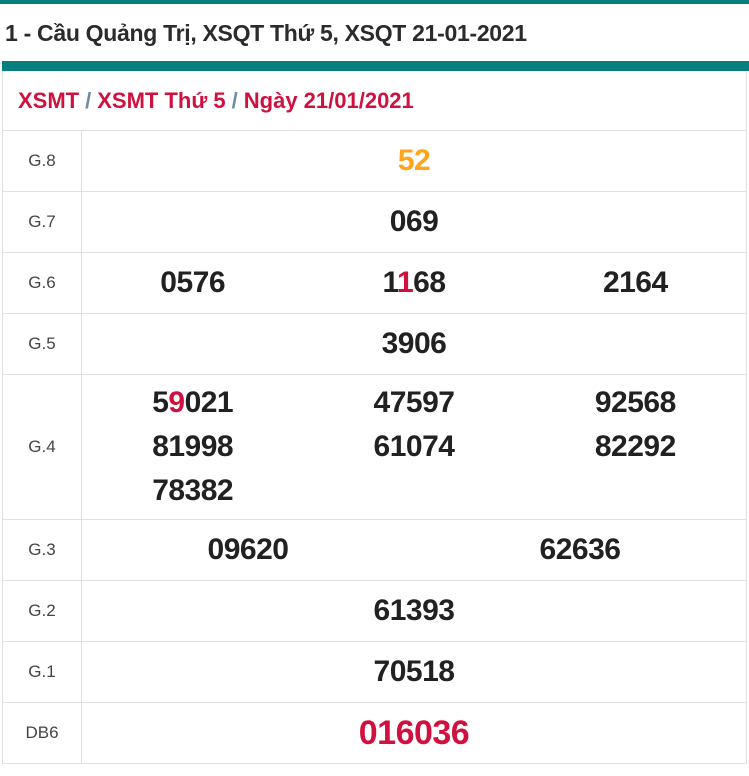 The width and height of the screenshot is (749, 776). Describe the element at coordinates (374, 2) in the screenshot. I see `top-accent-bar` at that location.